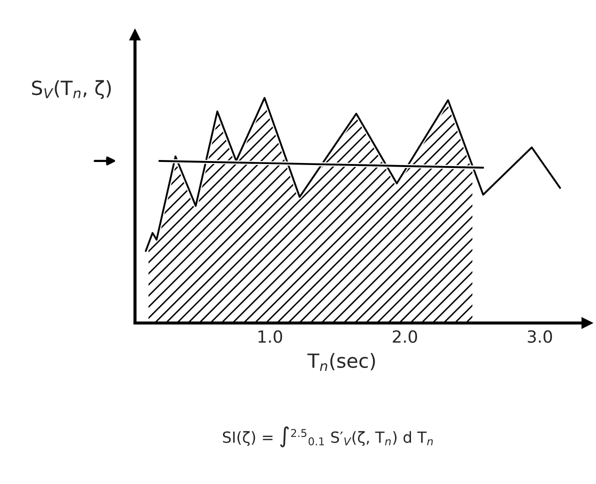 This screenshot has width=596, height=484. Describe the element at coordinates (270, 336) in the screenshot. I see `x-tick-label: 1.0` at that location.